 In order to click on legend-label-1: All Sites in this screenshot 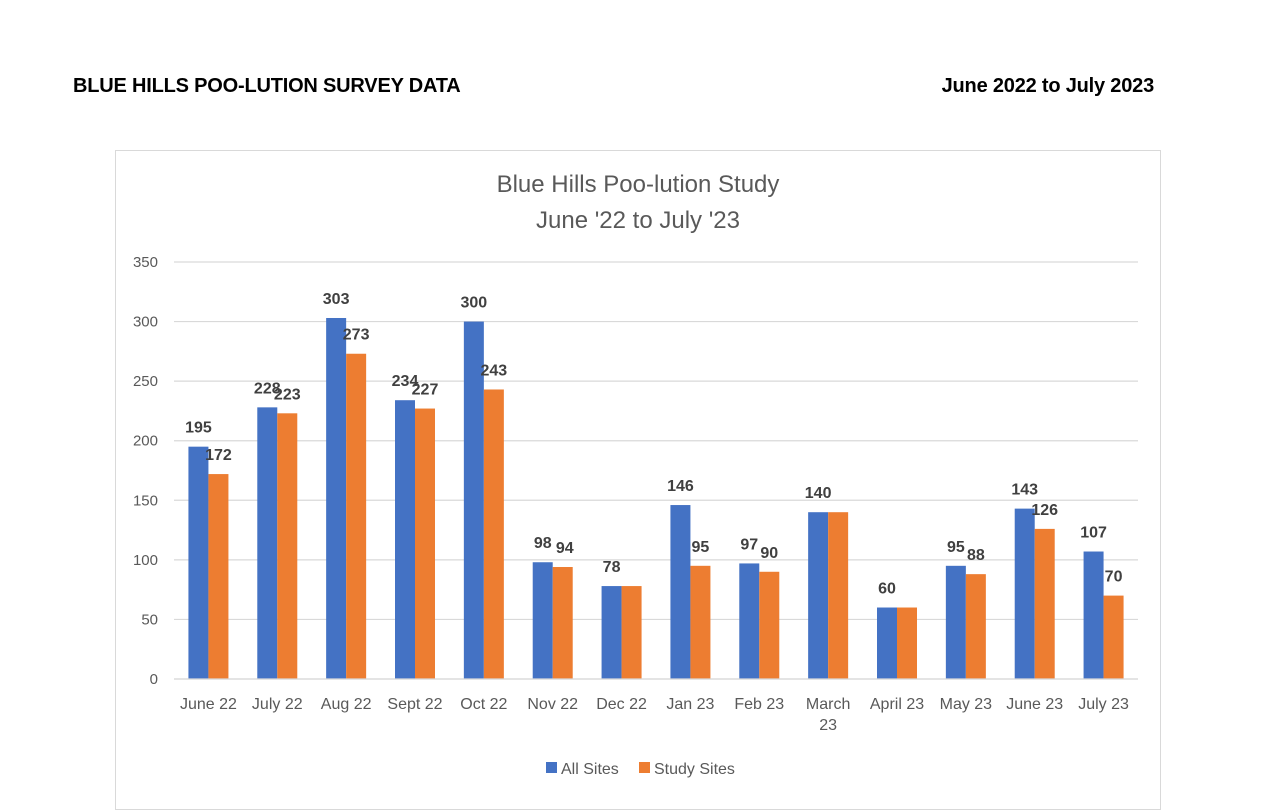, I will do `click(590, 769)`.